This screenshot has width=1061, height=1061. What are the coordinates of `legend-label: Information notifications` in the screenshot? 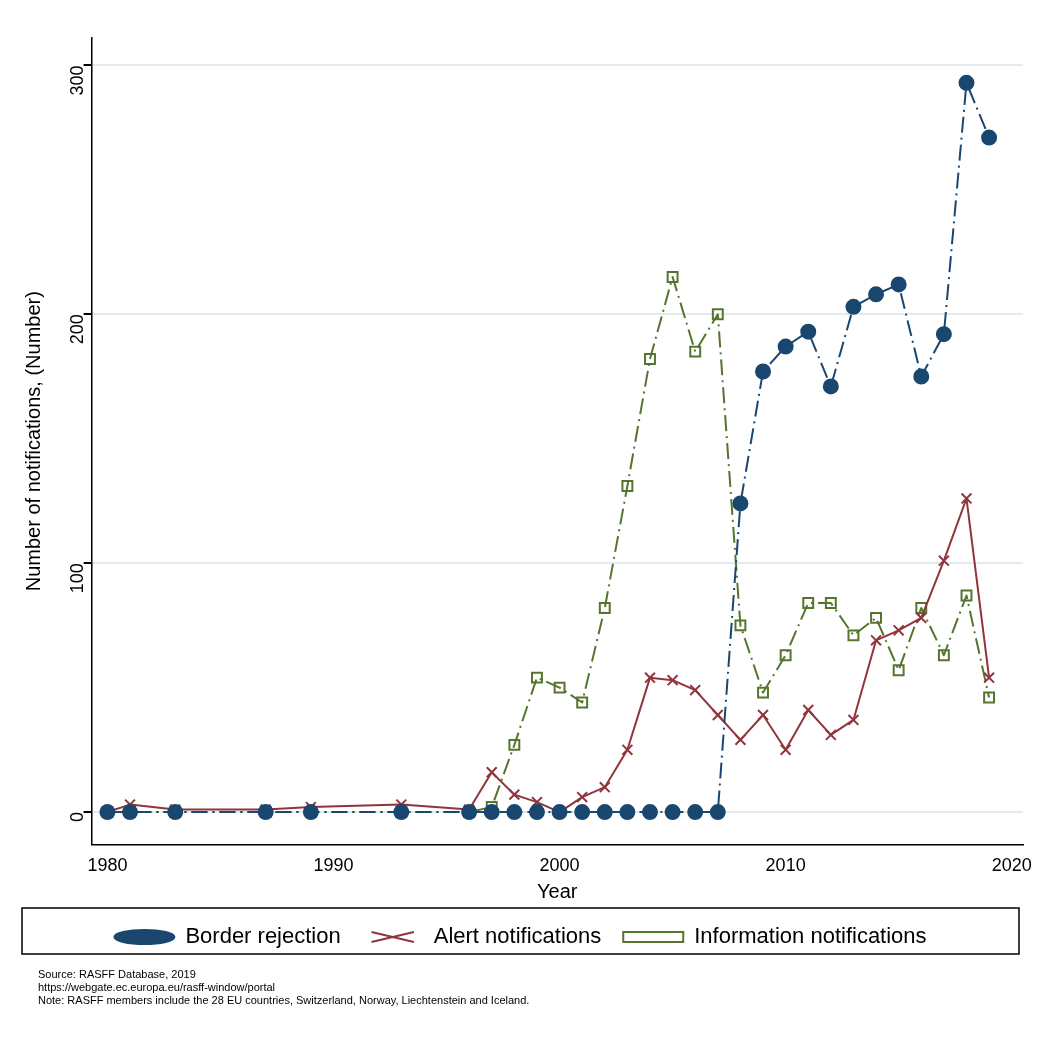 It's located at (810, 936).